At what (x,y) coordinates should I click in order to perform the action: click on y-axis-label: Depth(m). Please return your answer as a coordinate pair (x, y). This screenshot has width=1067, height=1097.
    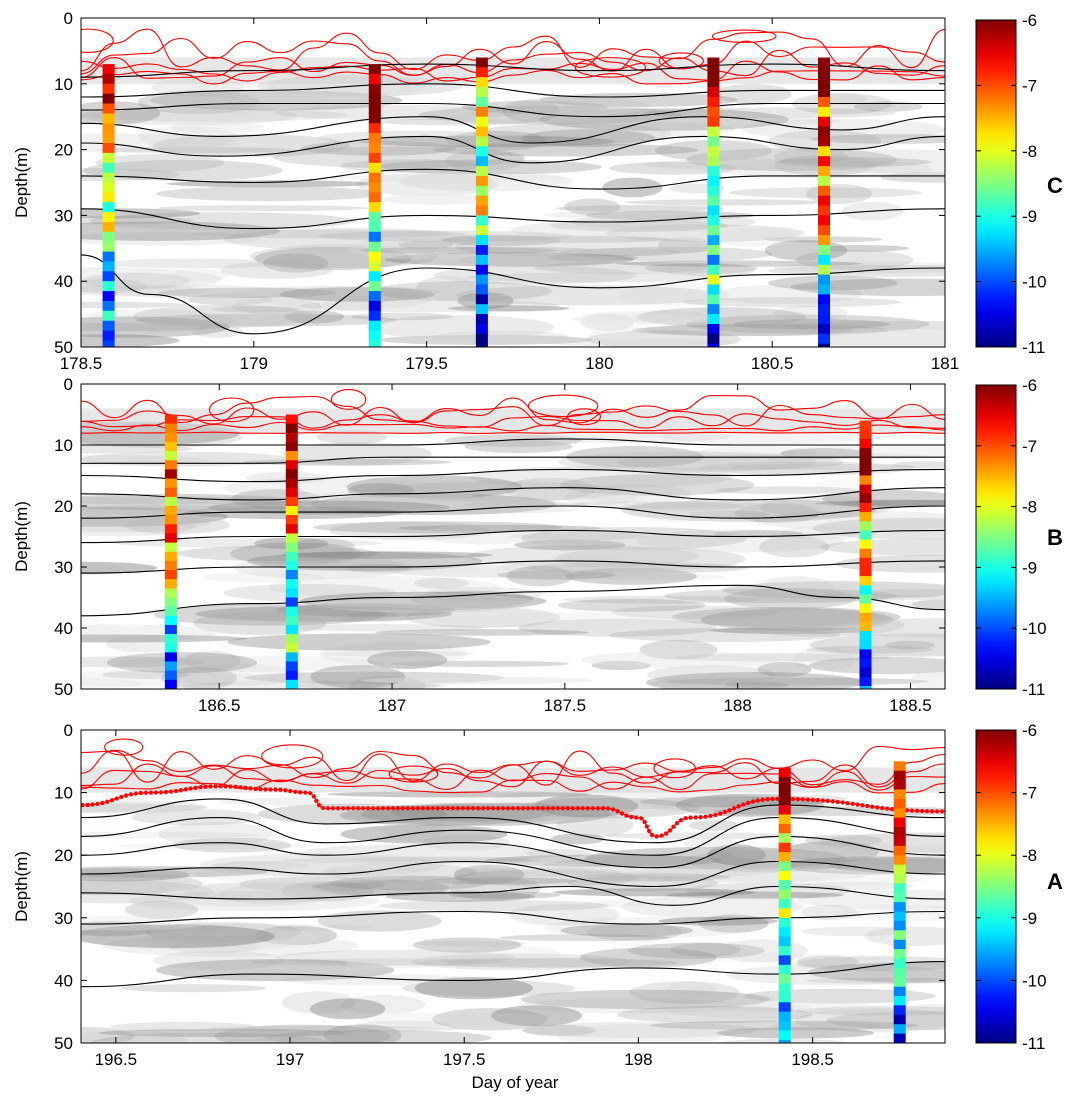
    Looking at the image, I should click on (21, 536).